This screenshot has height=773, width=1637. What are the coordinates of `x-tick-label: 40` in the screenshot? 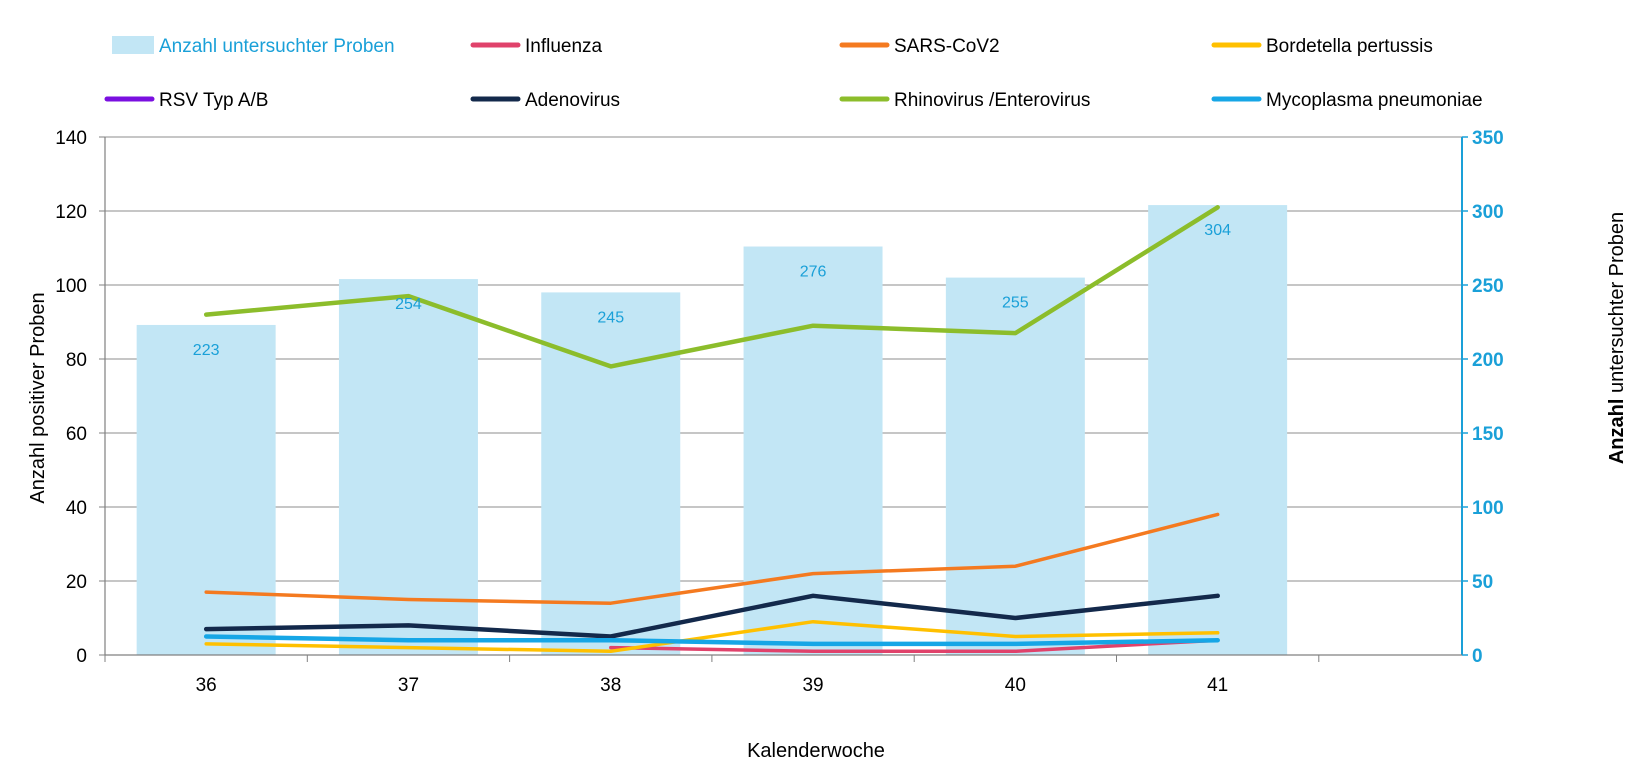 It's located at (1015, 685).